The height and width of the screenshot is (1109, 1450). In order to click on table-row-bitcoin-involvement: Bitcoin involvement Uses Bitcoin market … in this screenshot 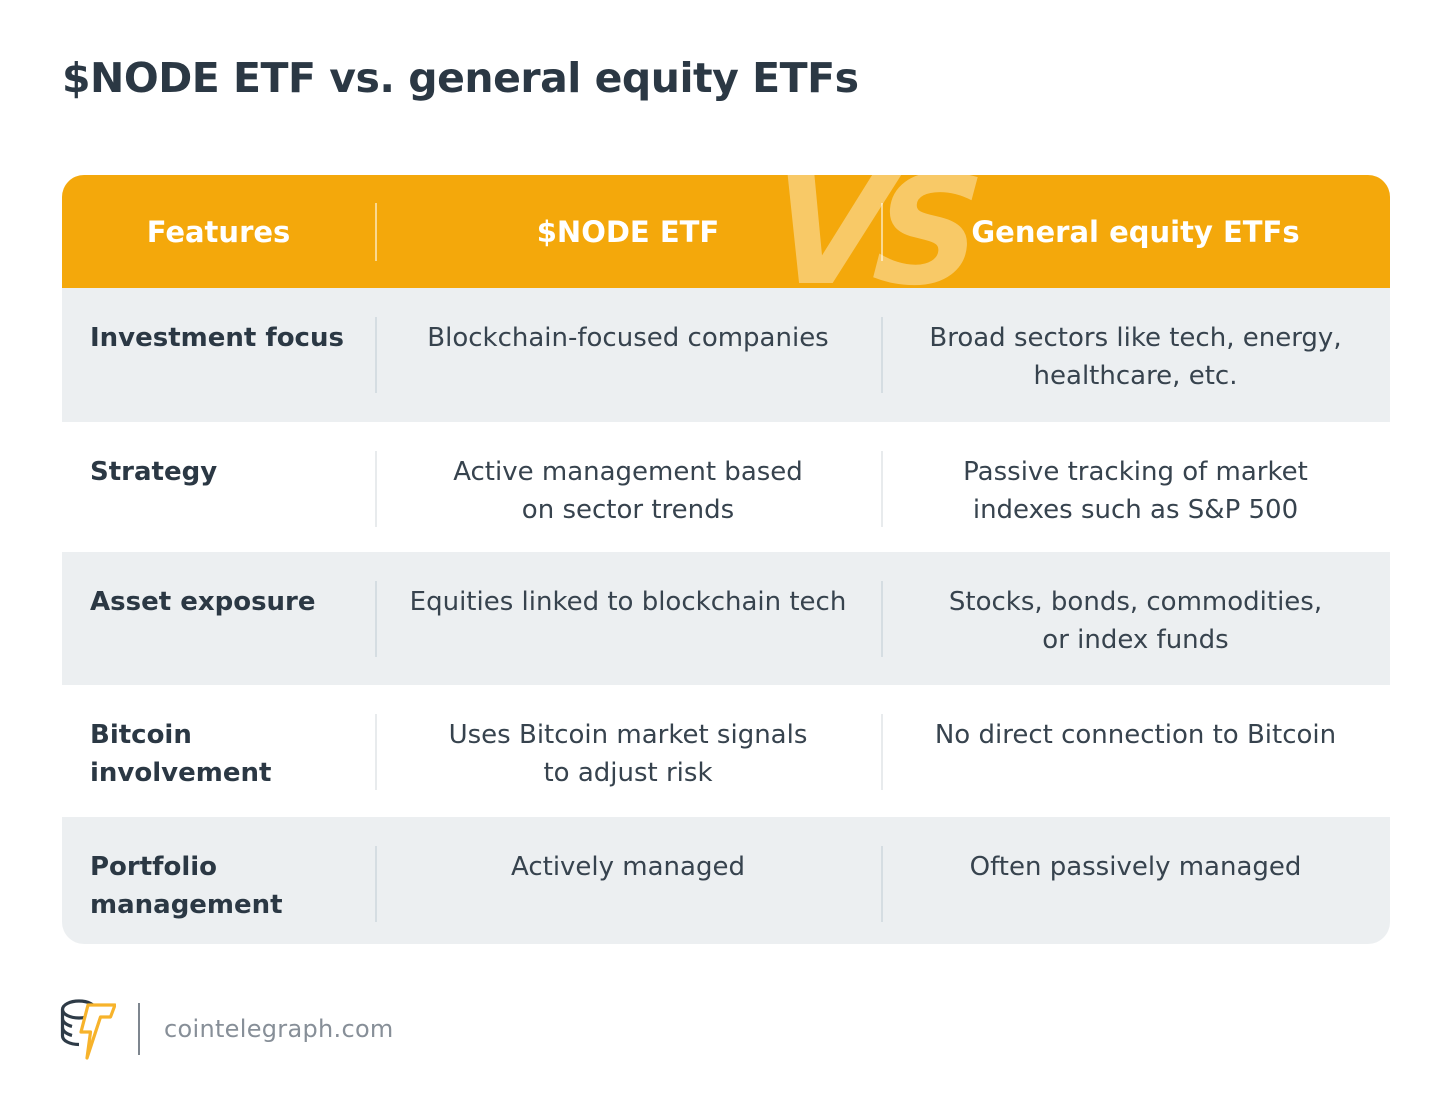, I will do `click(726, 751)`.